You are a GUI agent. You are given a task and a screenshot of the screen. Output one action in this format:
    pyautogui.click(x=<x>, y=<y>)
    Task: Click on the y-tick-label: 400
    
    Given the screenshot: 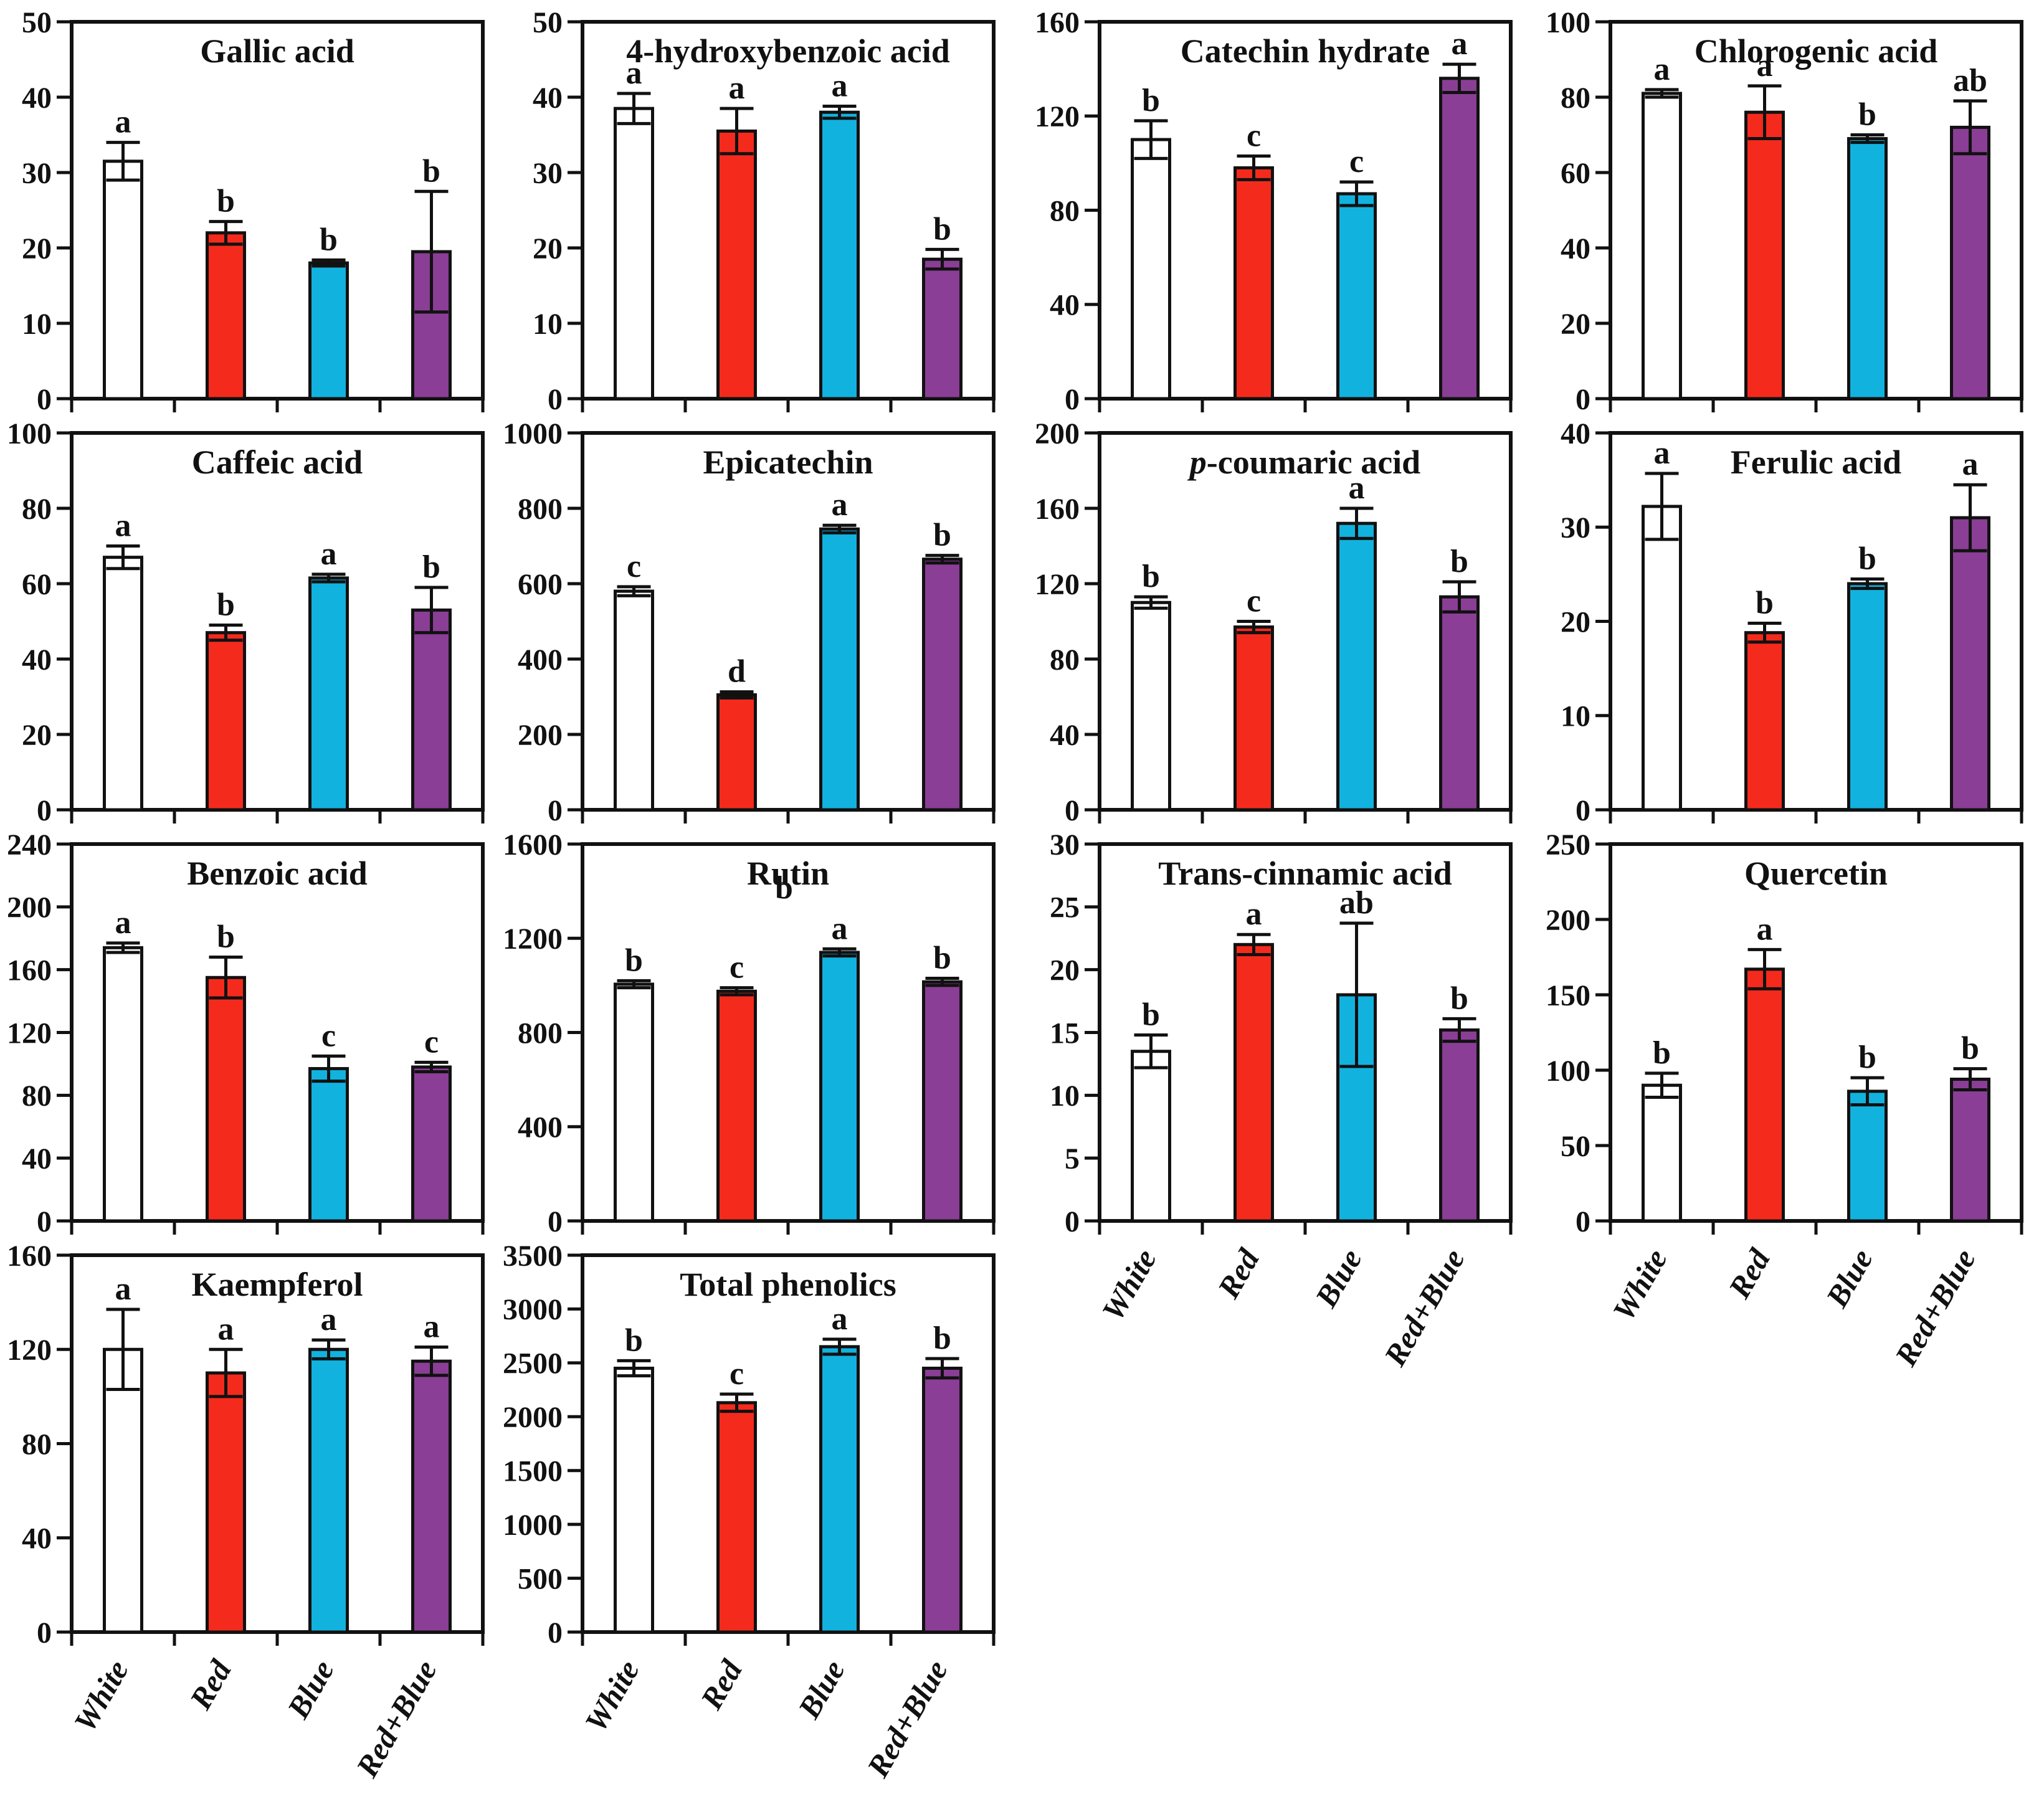 What is the action you would take?
    pyautogui.click(x=540, y=659)
    